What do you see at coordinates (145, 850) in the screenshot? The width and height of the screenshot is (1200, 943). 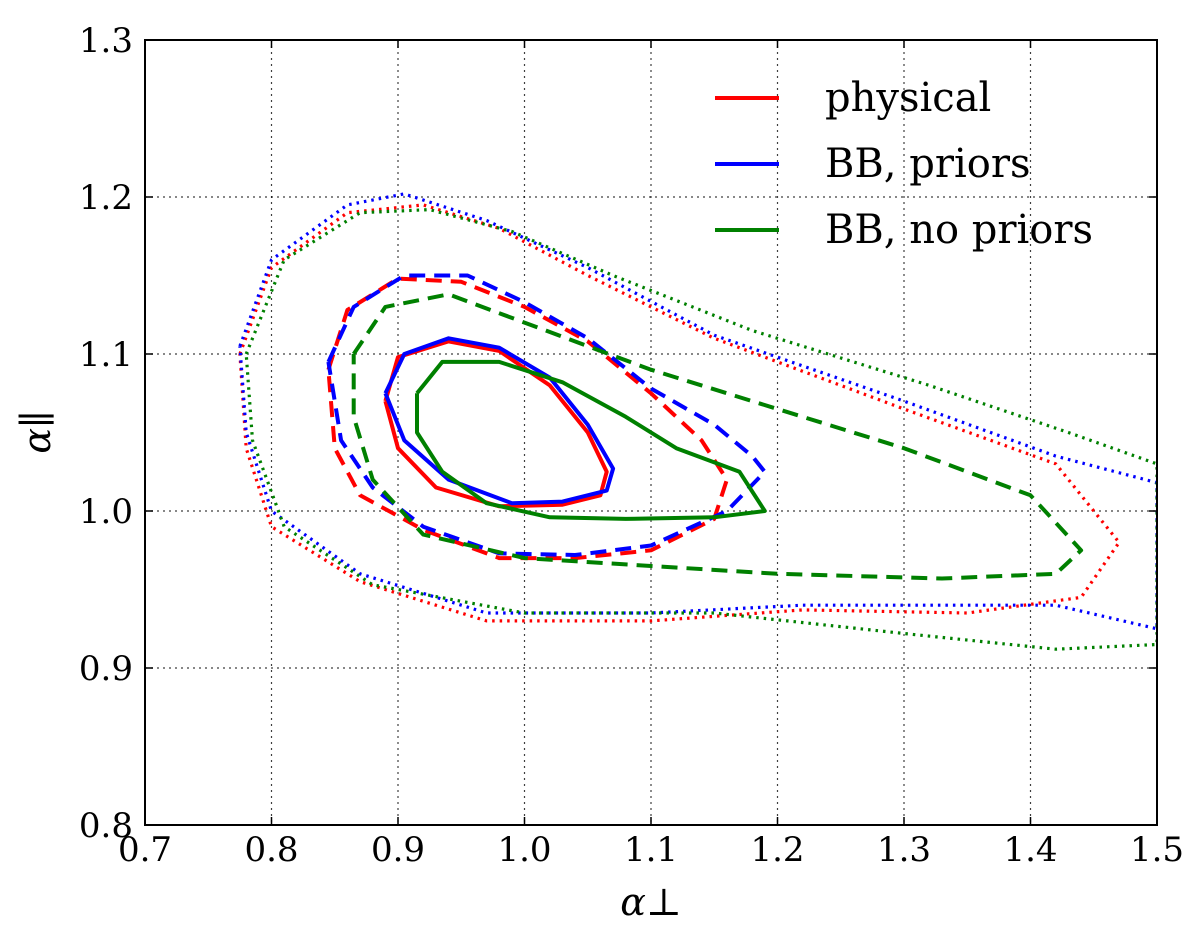 I see `x-tick-label: 0.7` at bounding box center [145, 850].